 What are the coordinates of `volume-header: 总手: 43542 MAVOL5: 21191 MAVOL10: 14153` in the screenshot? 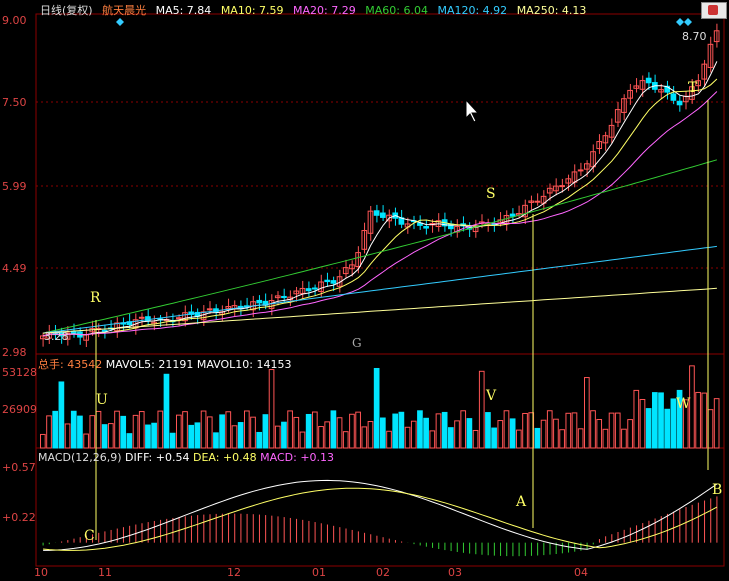 It's located at (164, 364).